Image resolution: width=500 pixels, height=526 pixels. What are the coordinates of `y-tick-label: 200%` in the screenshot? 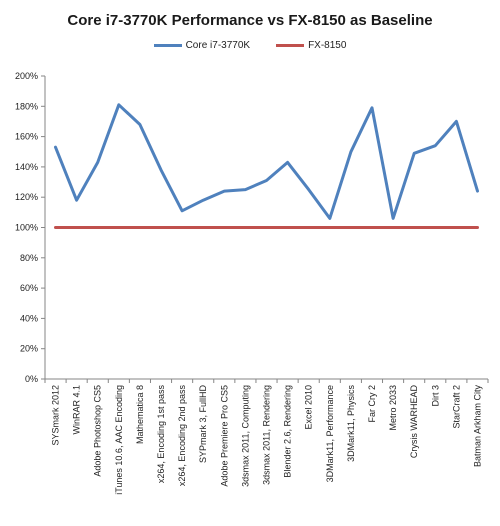 It's located at (26, 76).